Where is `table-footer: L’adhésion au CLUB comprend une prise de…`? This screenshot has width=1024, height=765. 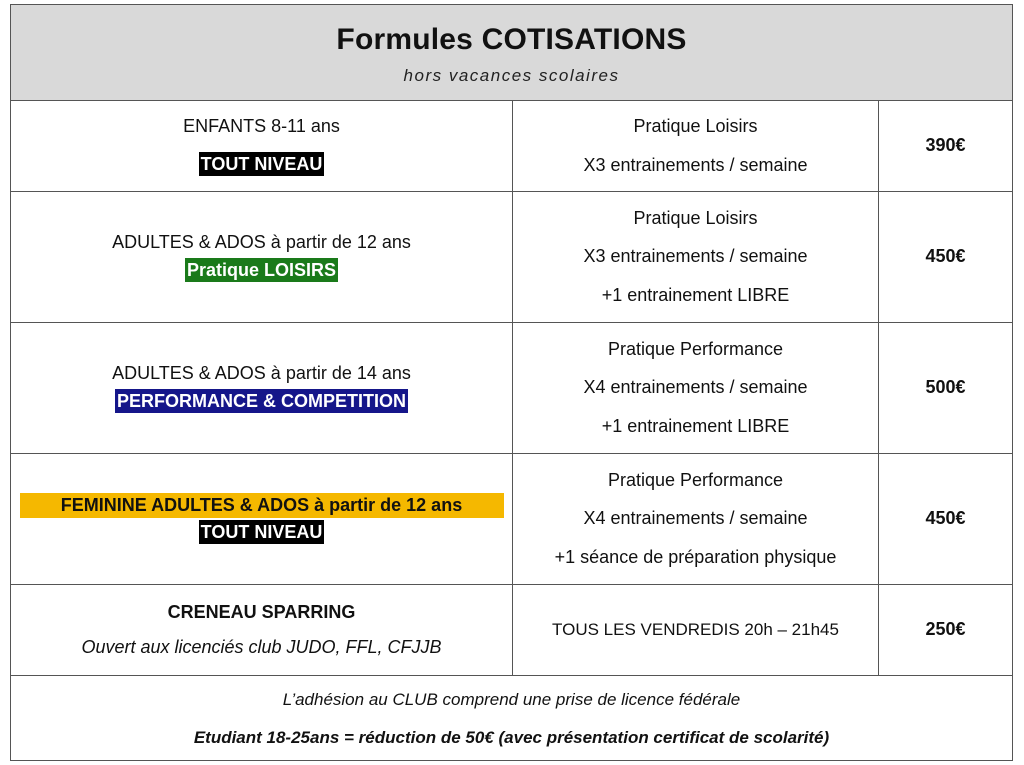
table-footer: L’adhésion au CLUB comprend une prise de… is located at coordinates (511, 717).